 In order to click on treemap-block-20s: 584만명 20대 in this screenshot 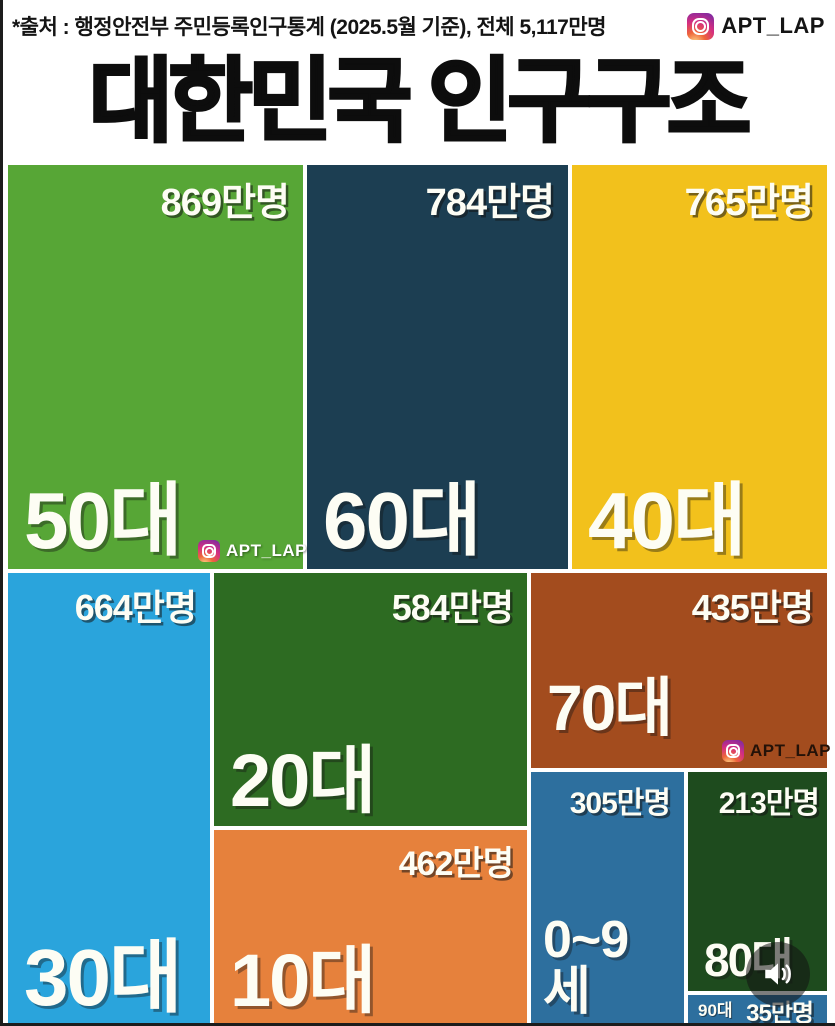, I will do `click(370, 699)`.